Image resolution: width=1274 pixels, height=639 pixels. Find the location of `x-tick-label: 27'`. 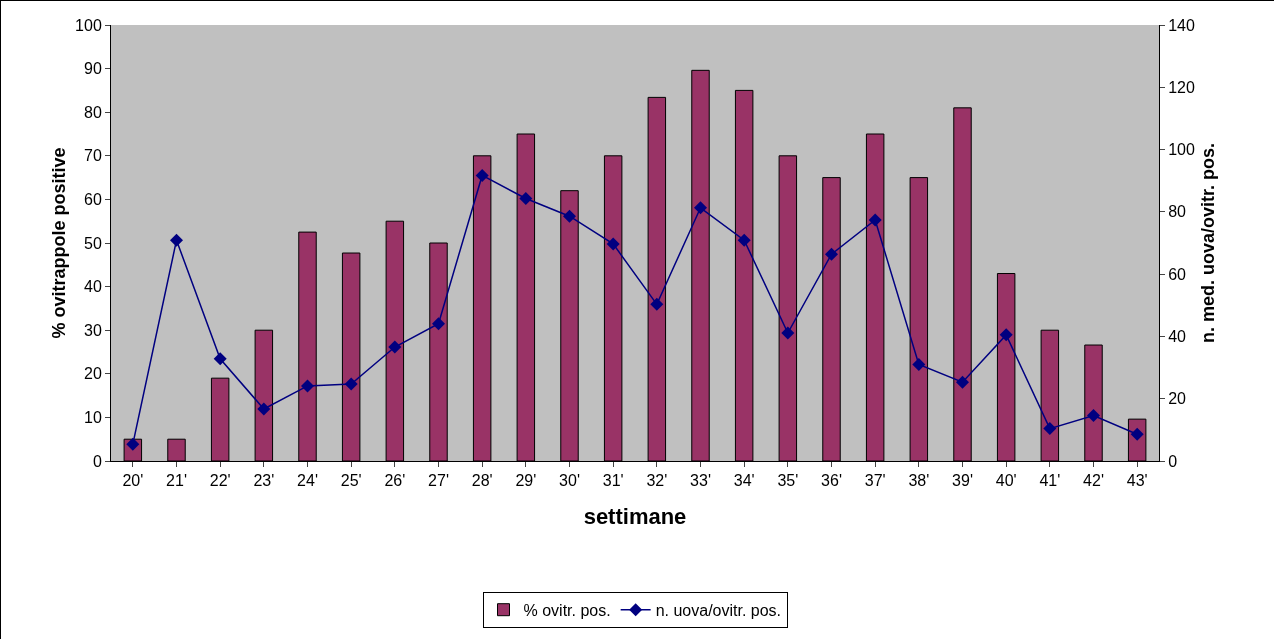

x-tick-label: 27' is located at coordinates (438, 481).